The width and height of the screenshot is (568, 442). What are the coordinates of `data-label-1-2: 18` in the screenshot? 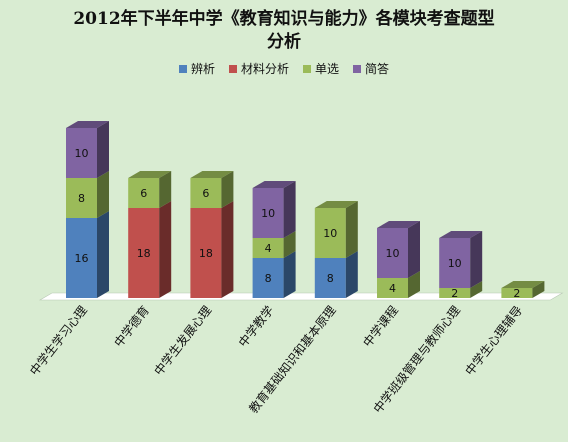 It's located at (206, 253).